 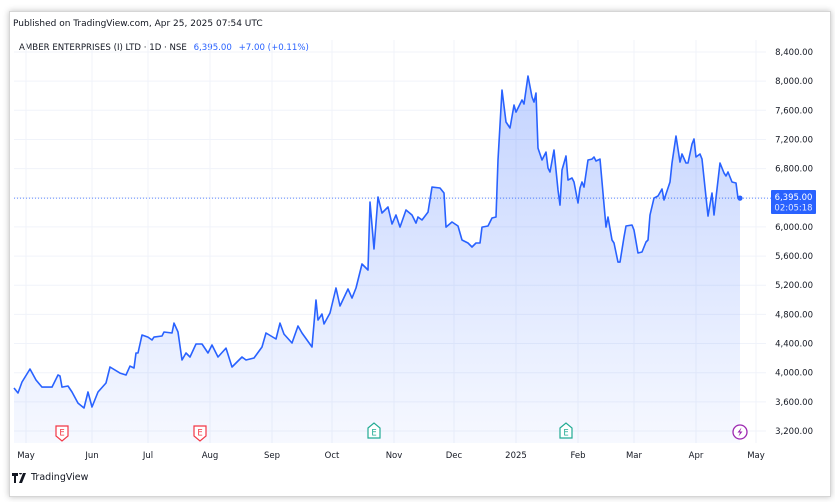 I want to click on y-tick-label: 8,400.00, so click(x=794, y=53).